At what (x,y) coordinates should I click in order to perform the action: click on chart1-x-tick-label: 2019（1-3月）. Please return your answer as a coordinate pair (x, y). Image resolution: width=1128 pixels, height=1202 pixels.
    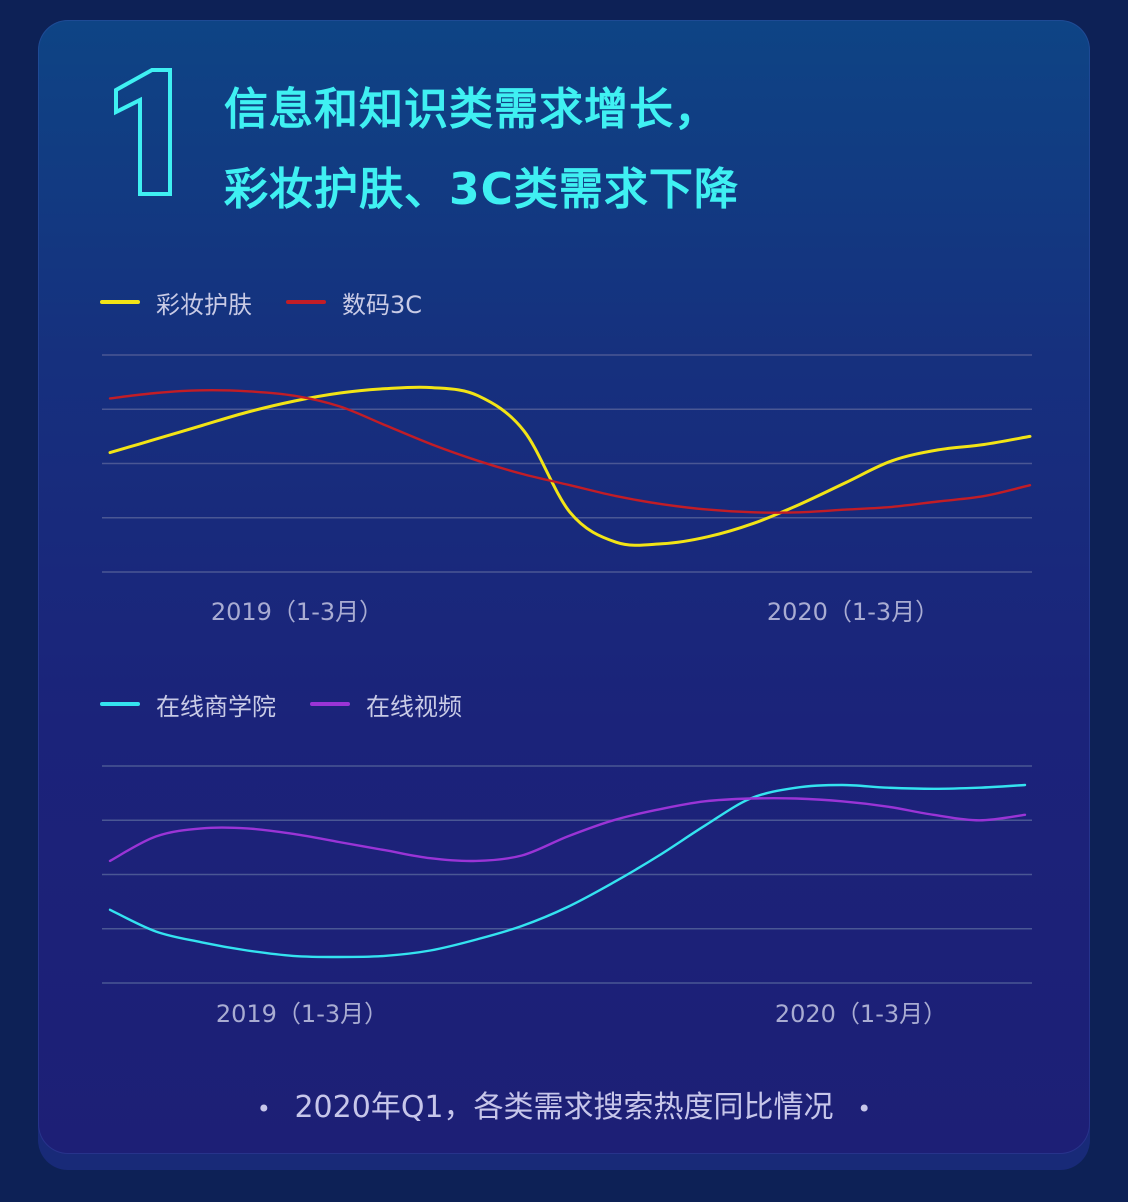
    Looking at the image, I should click on (297, 612).